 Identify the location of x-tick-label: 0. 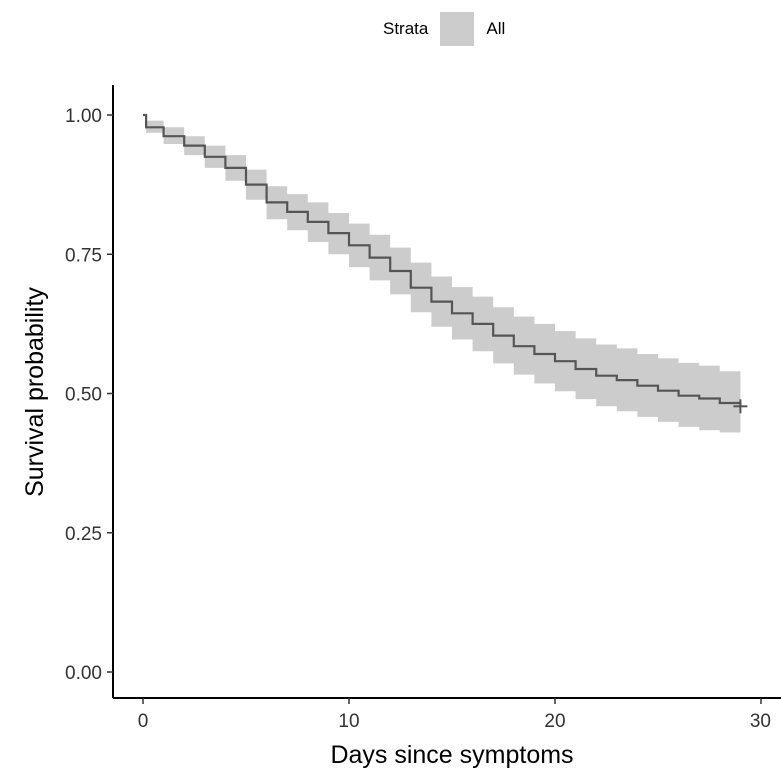
(143, 721).